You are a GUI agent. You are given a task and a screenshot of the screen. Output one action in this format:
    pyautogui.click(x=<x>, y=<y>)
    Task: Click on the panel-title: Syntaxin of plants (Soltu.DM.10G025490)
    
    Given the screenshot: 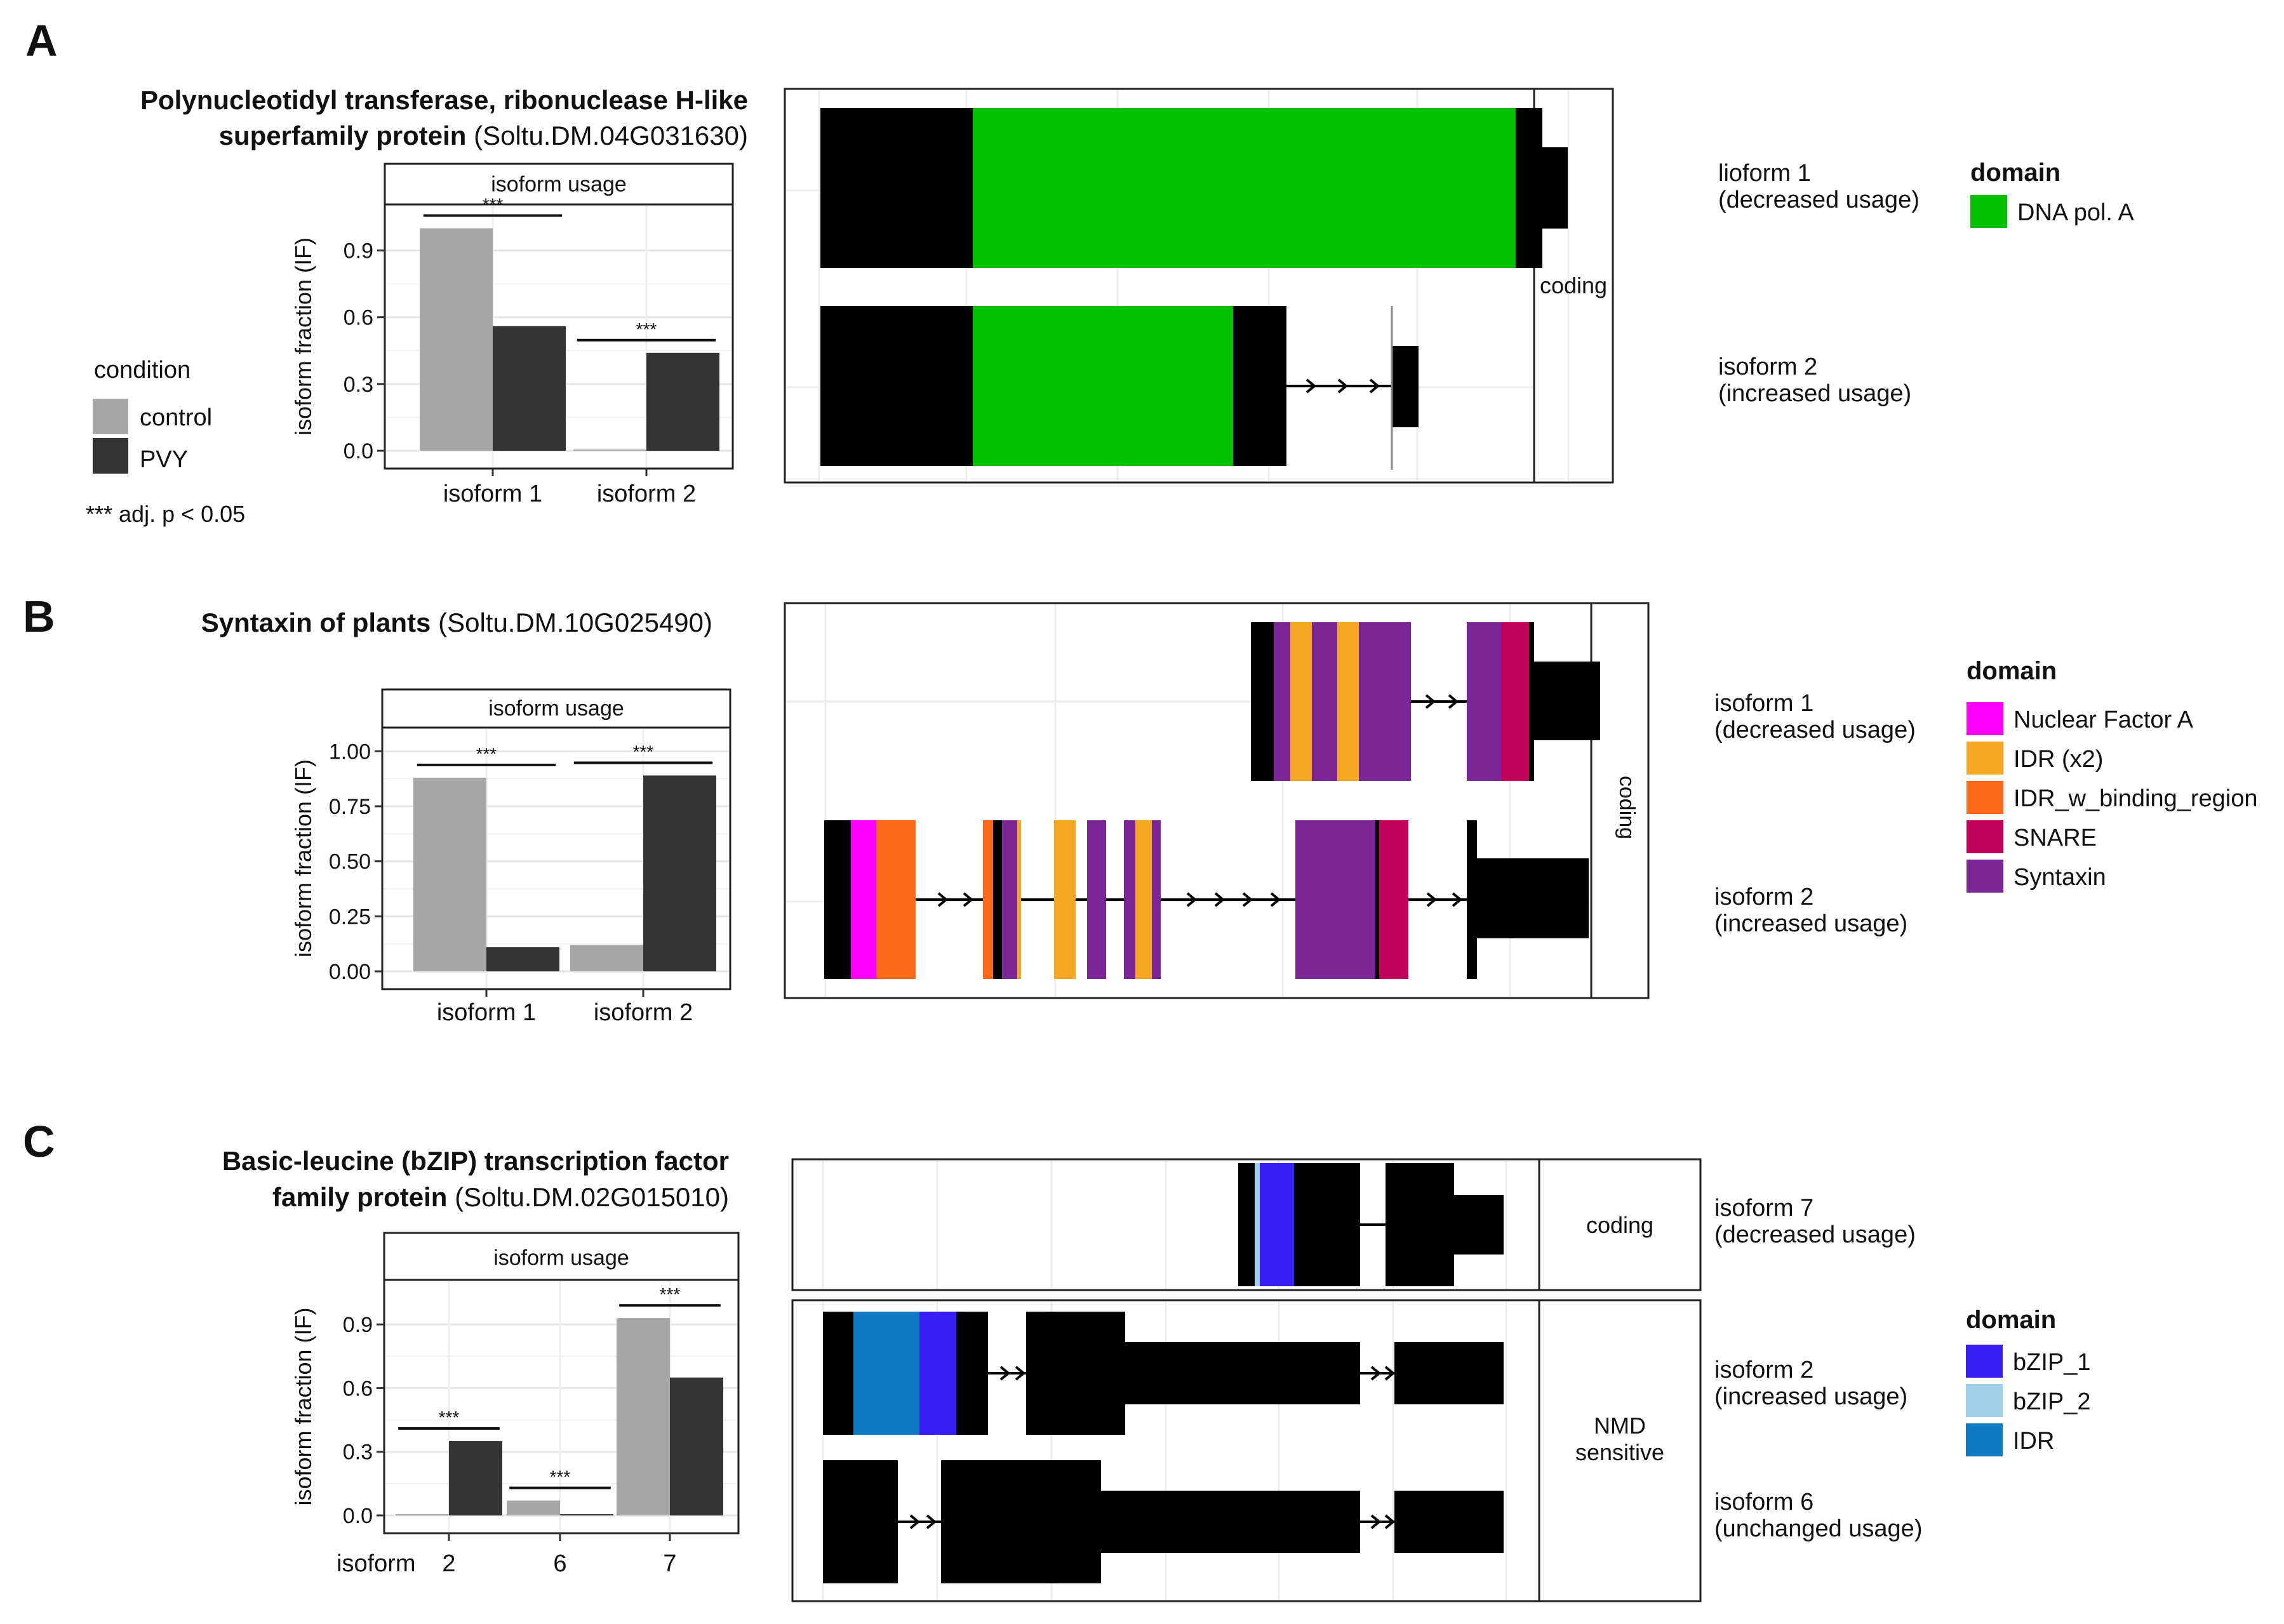 What is the action you would take?
    pyautogui.click(x=457, y=623)
    